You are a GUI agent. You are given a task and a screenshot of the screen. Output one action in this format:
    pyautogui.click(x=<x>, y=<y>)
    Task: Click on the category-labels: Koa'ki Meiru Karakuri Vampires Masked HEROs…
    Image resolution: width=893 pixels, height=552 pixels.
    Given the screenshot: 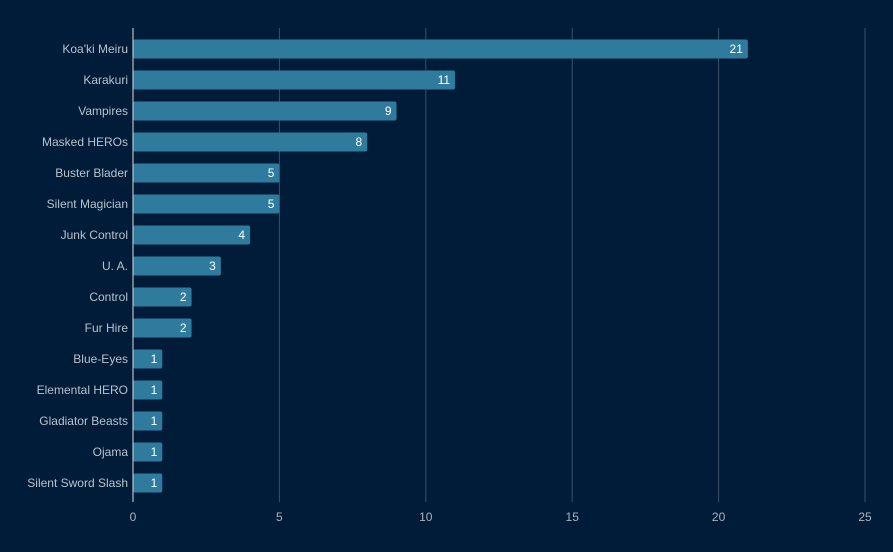 What is the action you would take?
    pyautogui.click(x=77, y=266)
    